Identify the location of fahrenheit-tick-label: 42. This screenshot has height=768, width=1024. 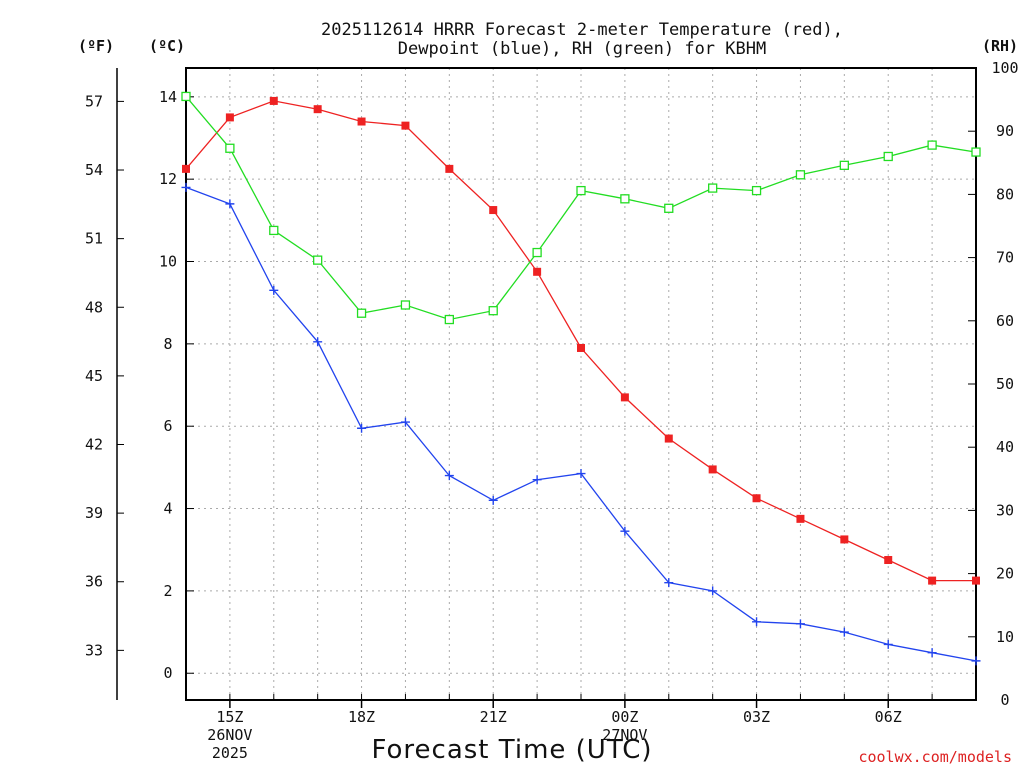
(94, 445).